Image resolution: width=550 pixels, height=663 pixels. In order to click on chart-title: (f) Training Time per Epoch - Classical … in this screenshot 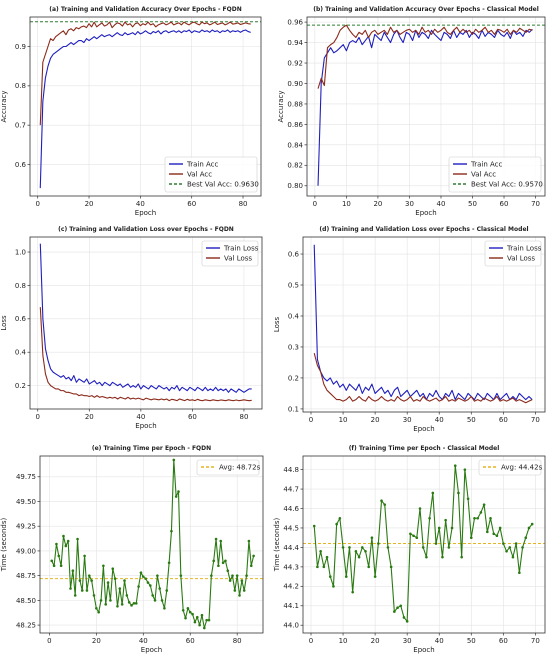, I will do `click(424, 448)`.